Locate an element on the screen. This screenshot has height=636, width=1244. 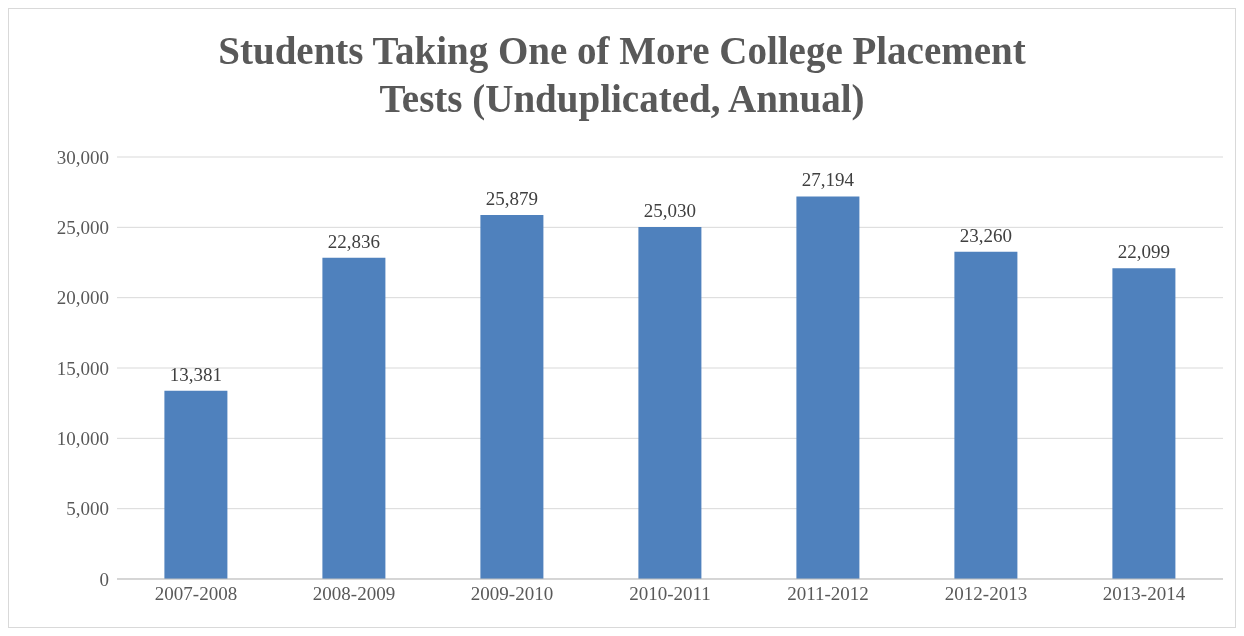
x-tick-label: 2013-2014 is located at coordinates (1144, 594).